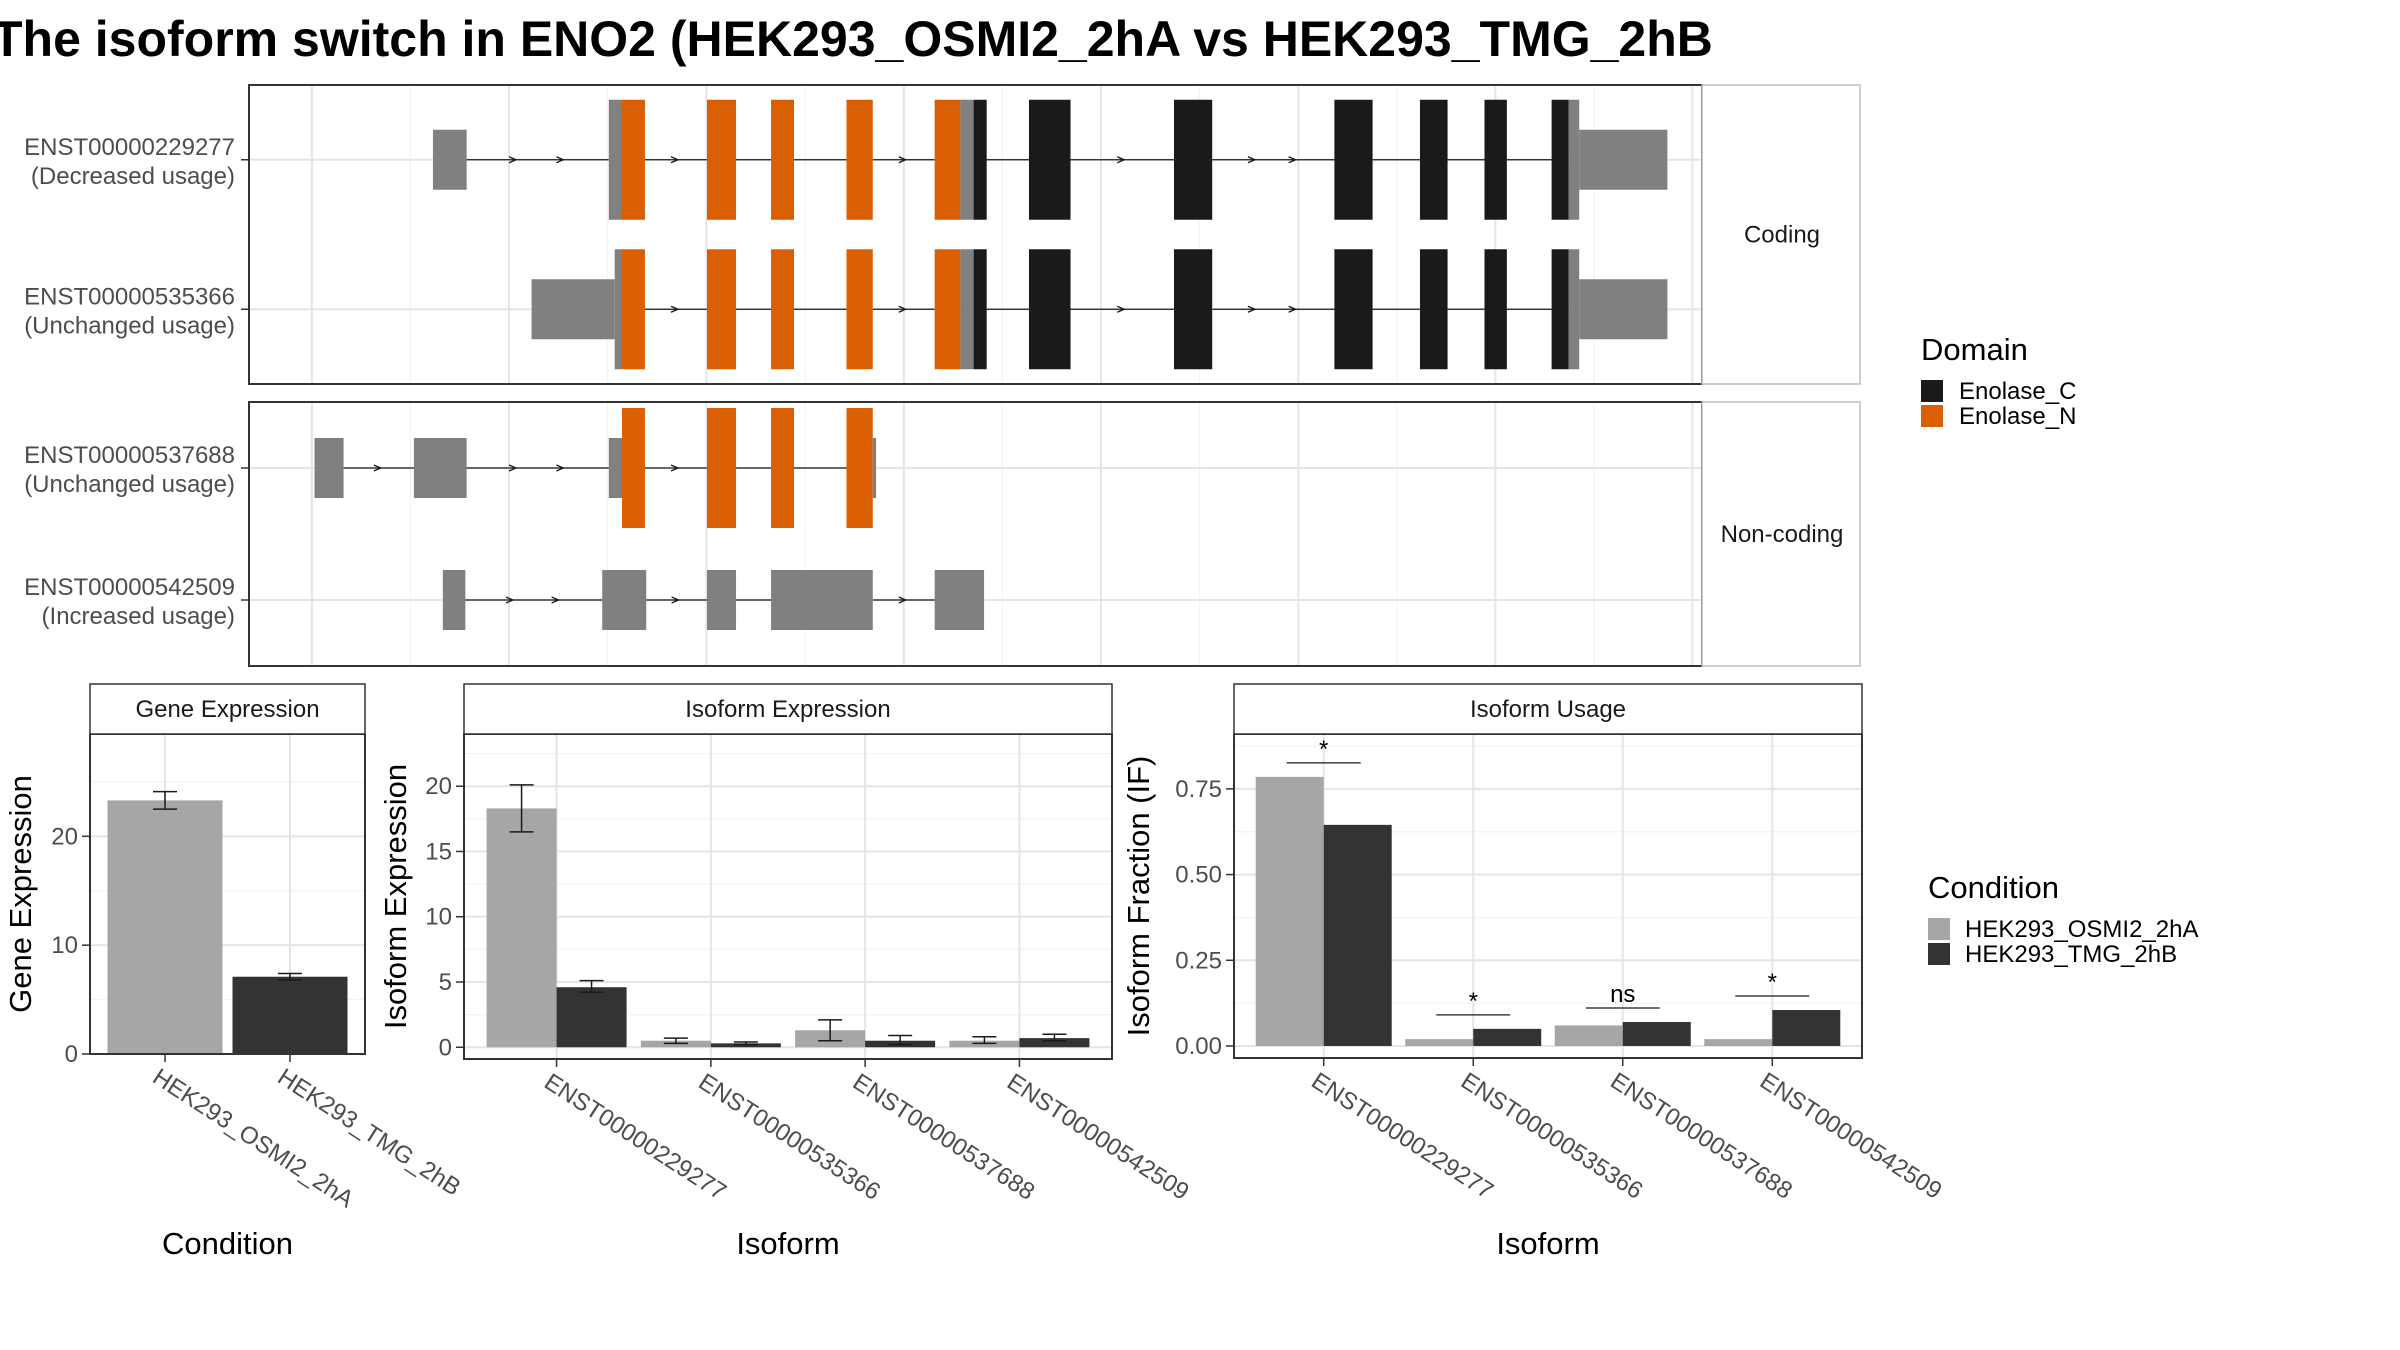 The height and width of the screenshot is (1350, 2400). Describe the element at coordinates (1622, 994) in the screenshot. I see `significance-label: ns` at that location.